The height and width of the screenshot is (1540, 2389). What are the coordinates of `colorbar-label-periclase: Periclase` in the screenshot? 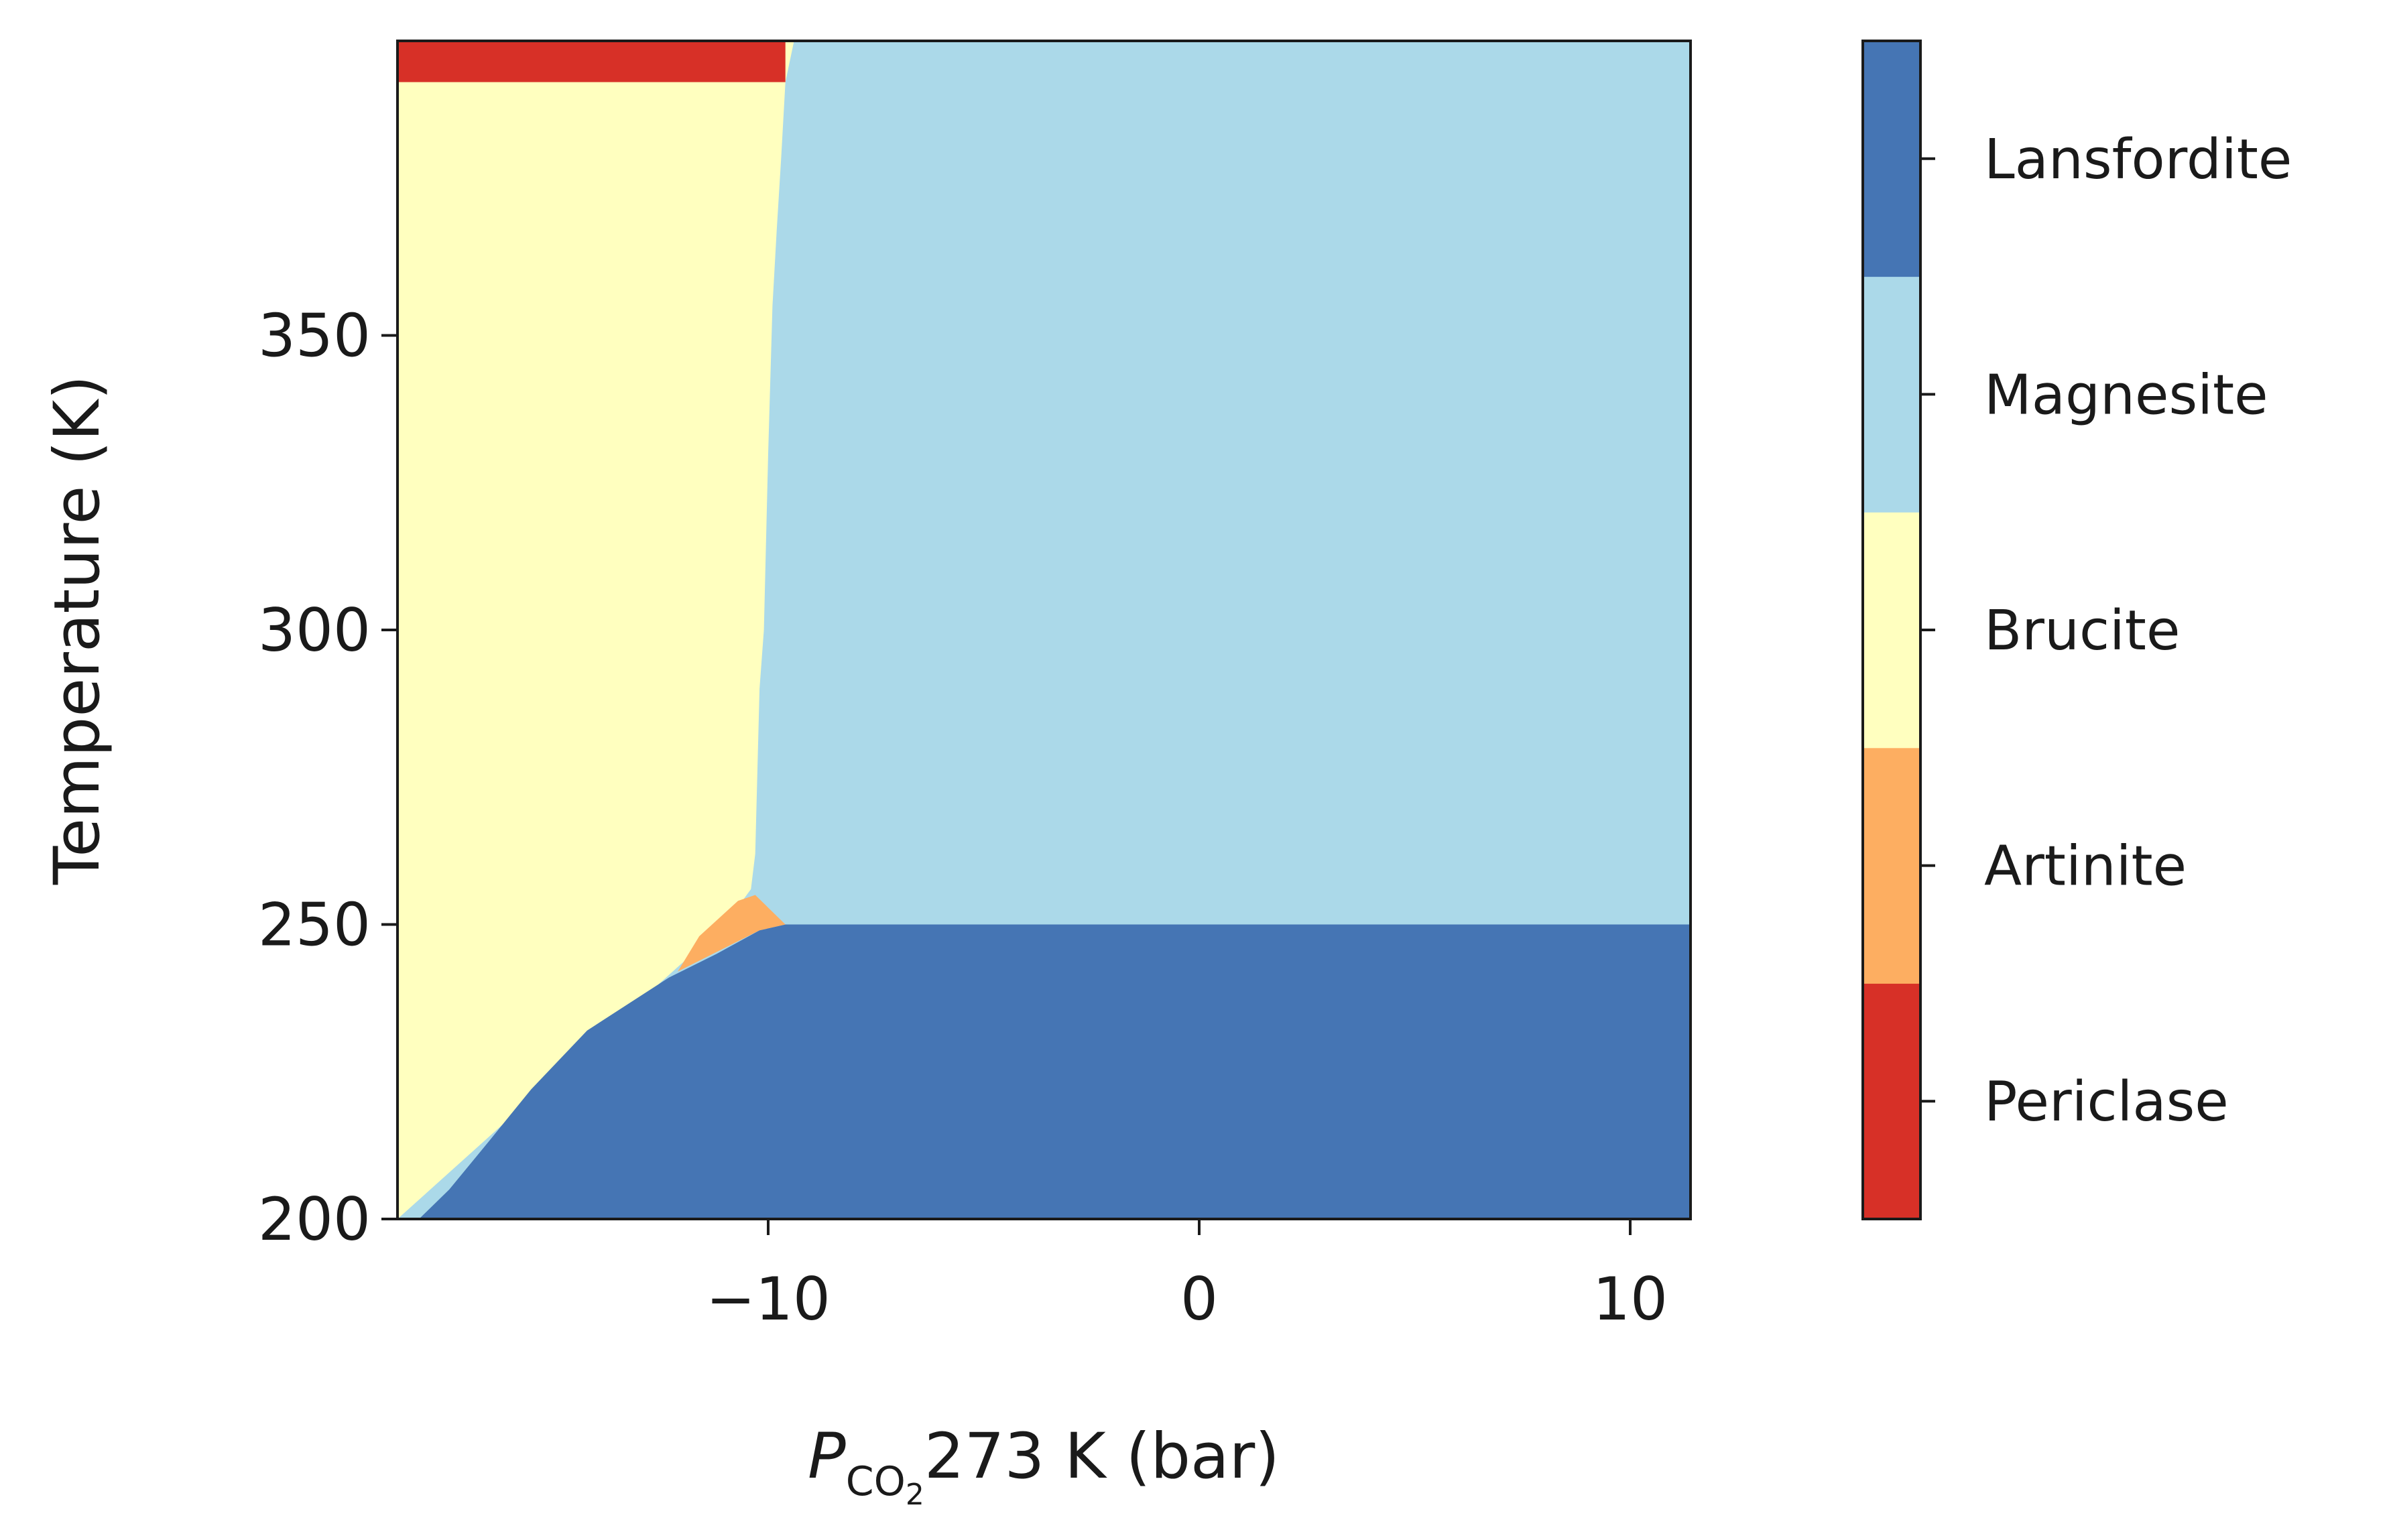 It's located at (2106, 1102).